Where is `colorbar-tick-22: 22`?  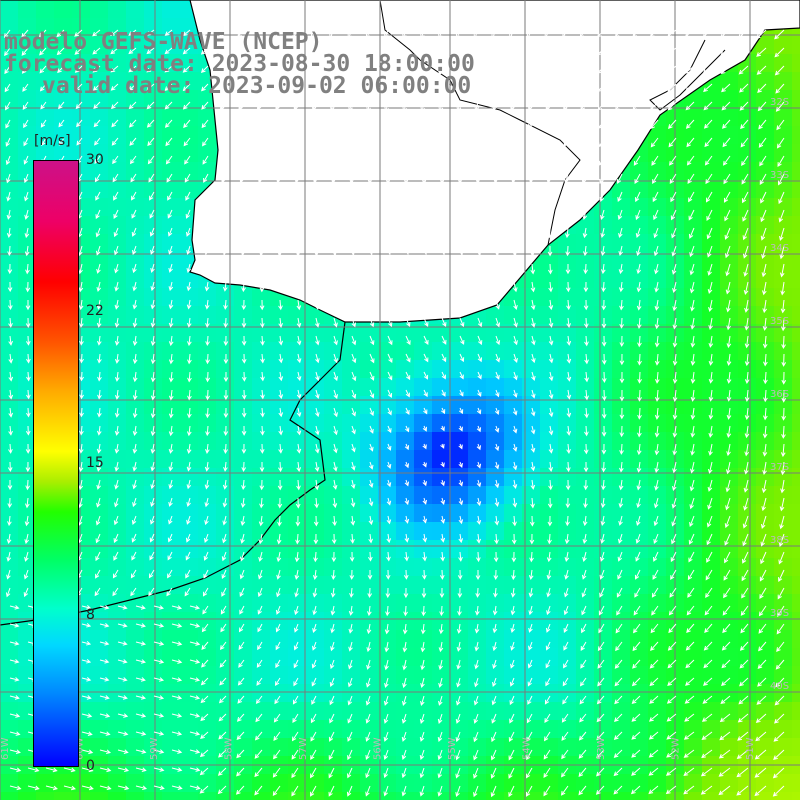 colorbar-tick-22: 22 is located at coordinates (95, 311).